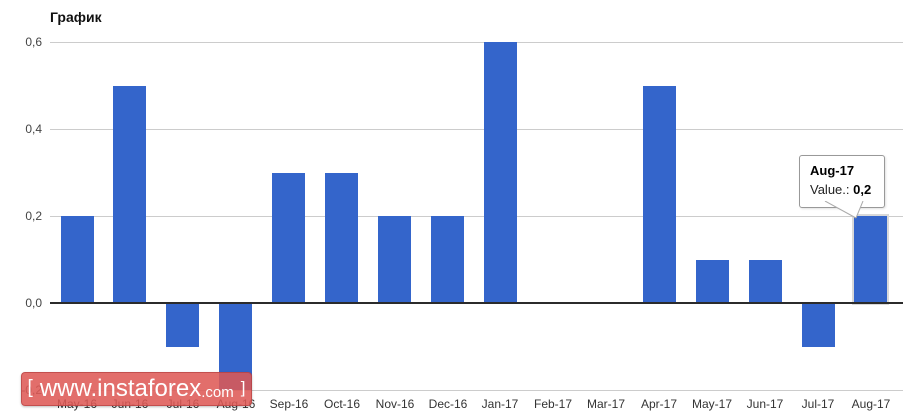 This screenshot has height=420, width=924. What do you see at coordinates (711, 404) in the screenshot?
I see `x-axis-label: May-17` at bounding box center [711, 404].